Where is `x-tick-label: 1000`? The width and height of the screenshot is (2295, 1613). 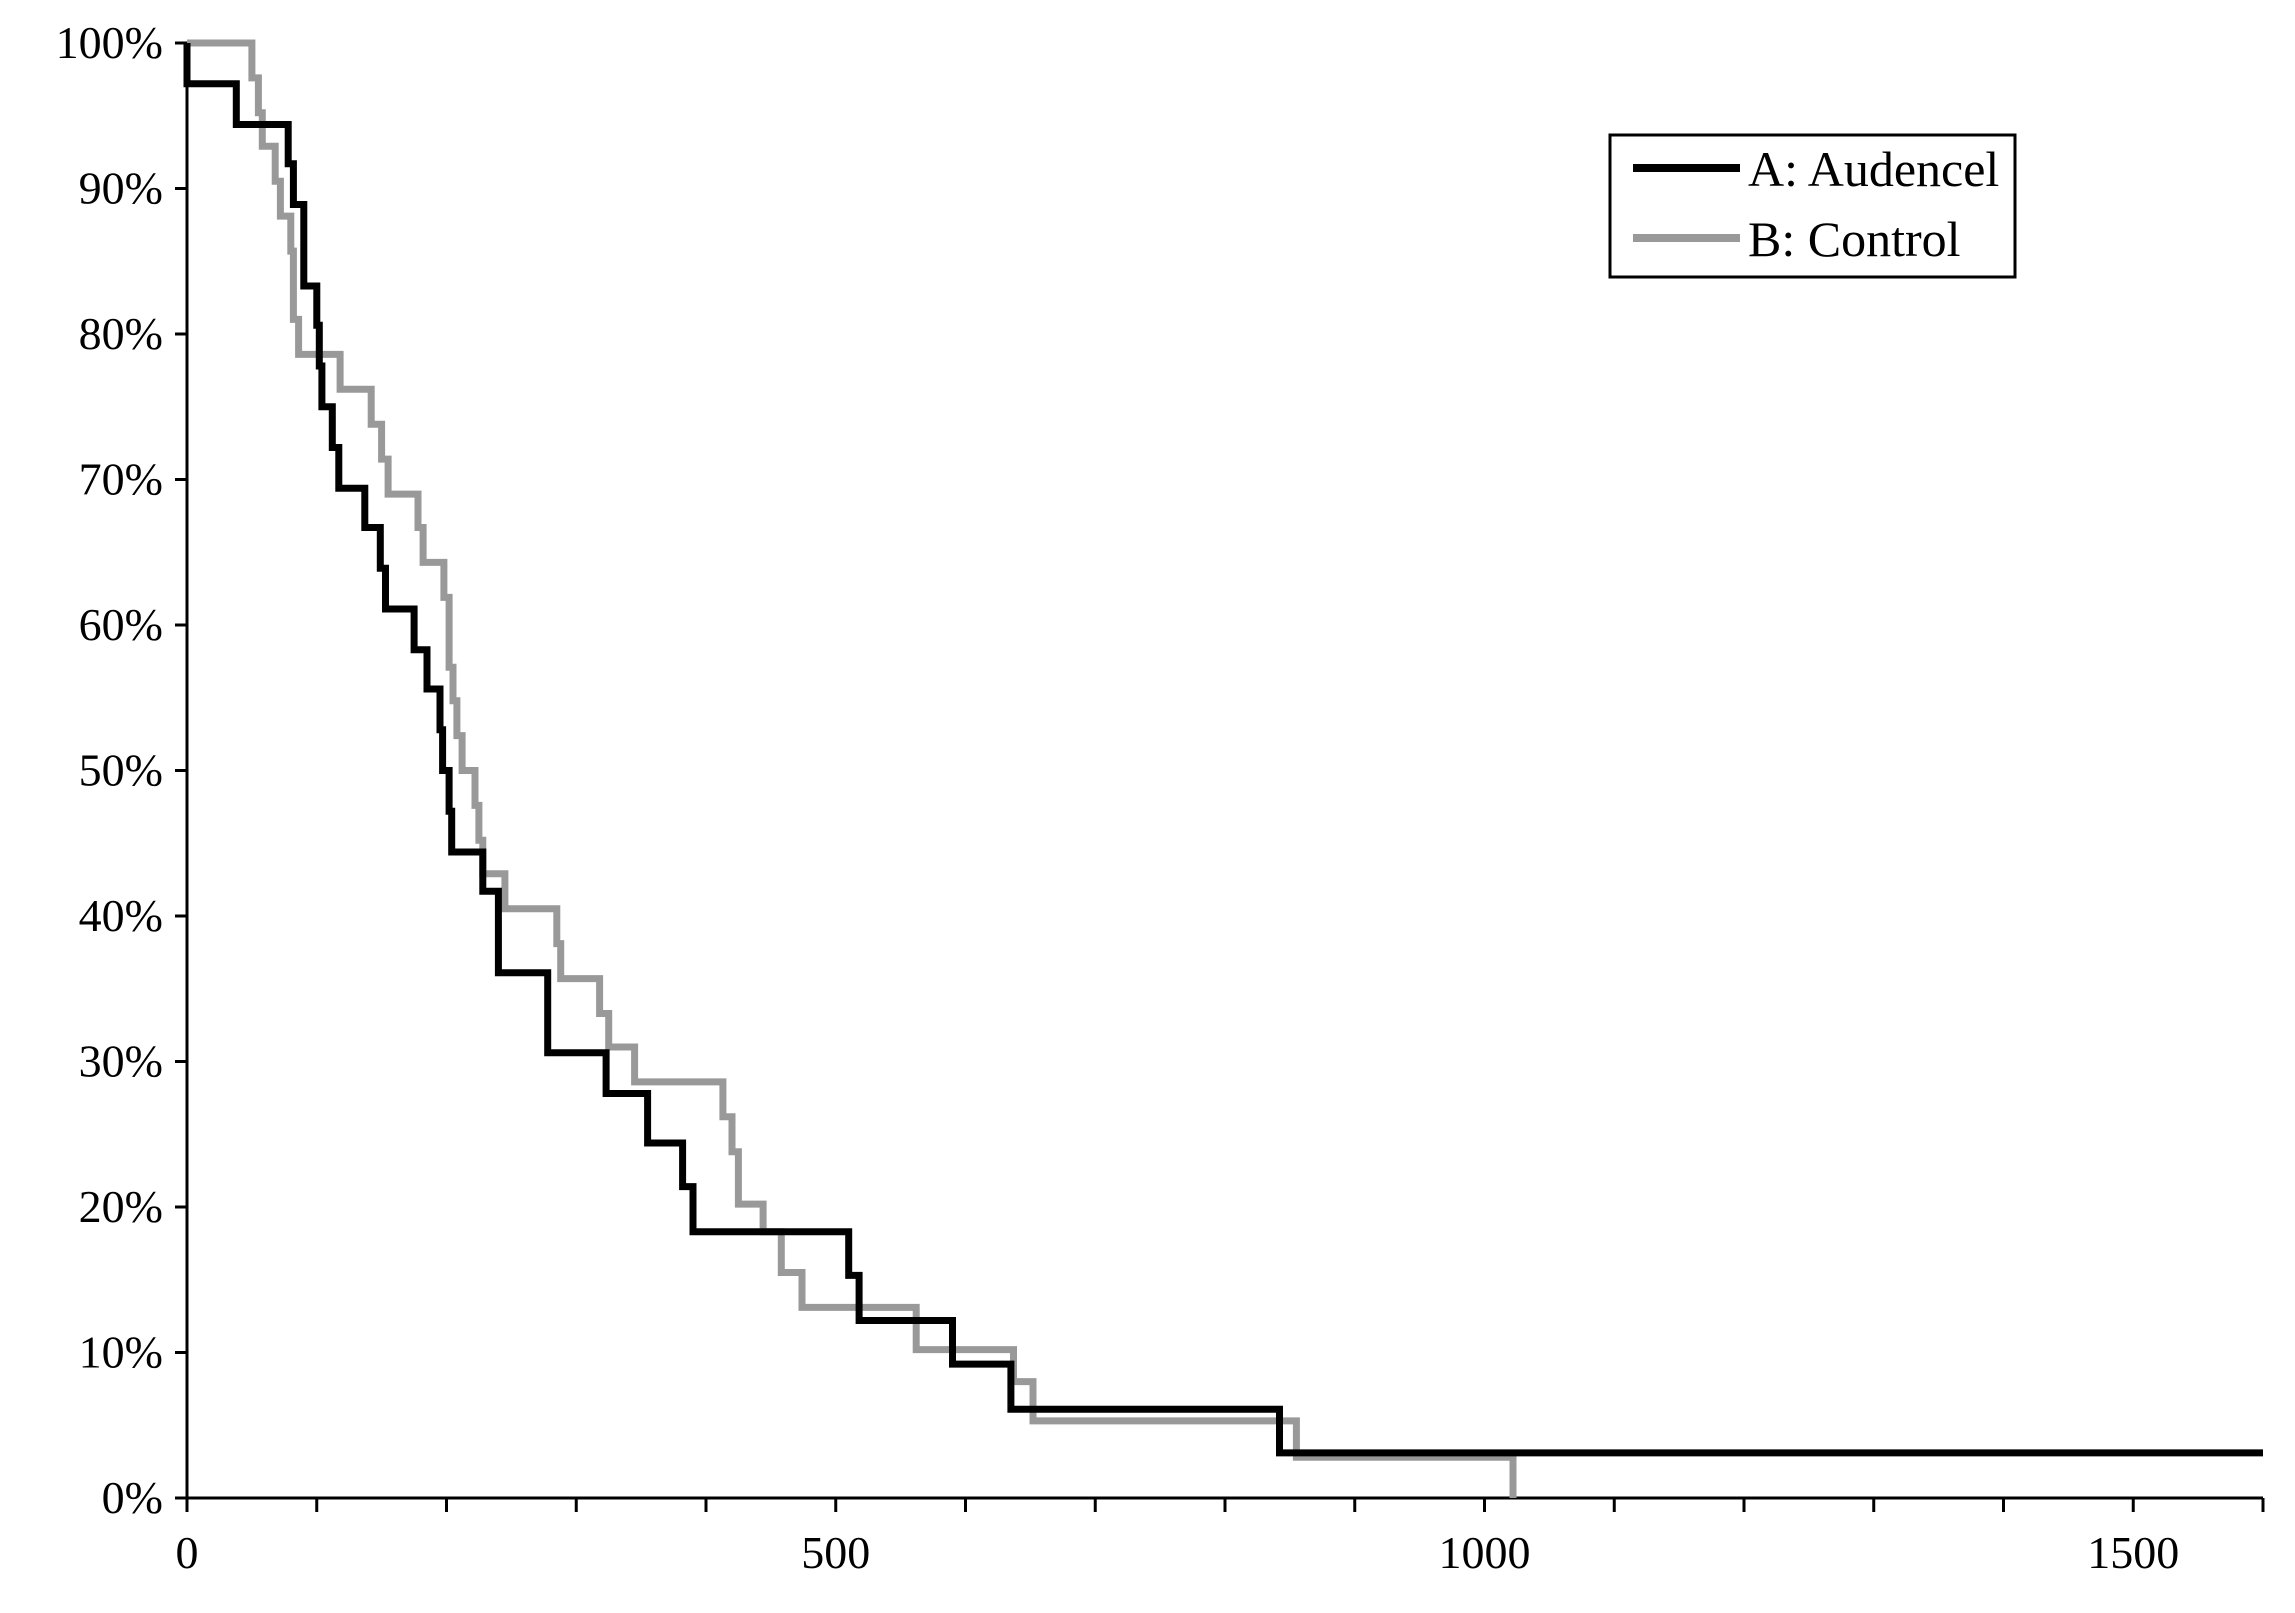
x-tick-label: 1000 is located at coordinates (1485, 1552).